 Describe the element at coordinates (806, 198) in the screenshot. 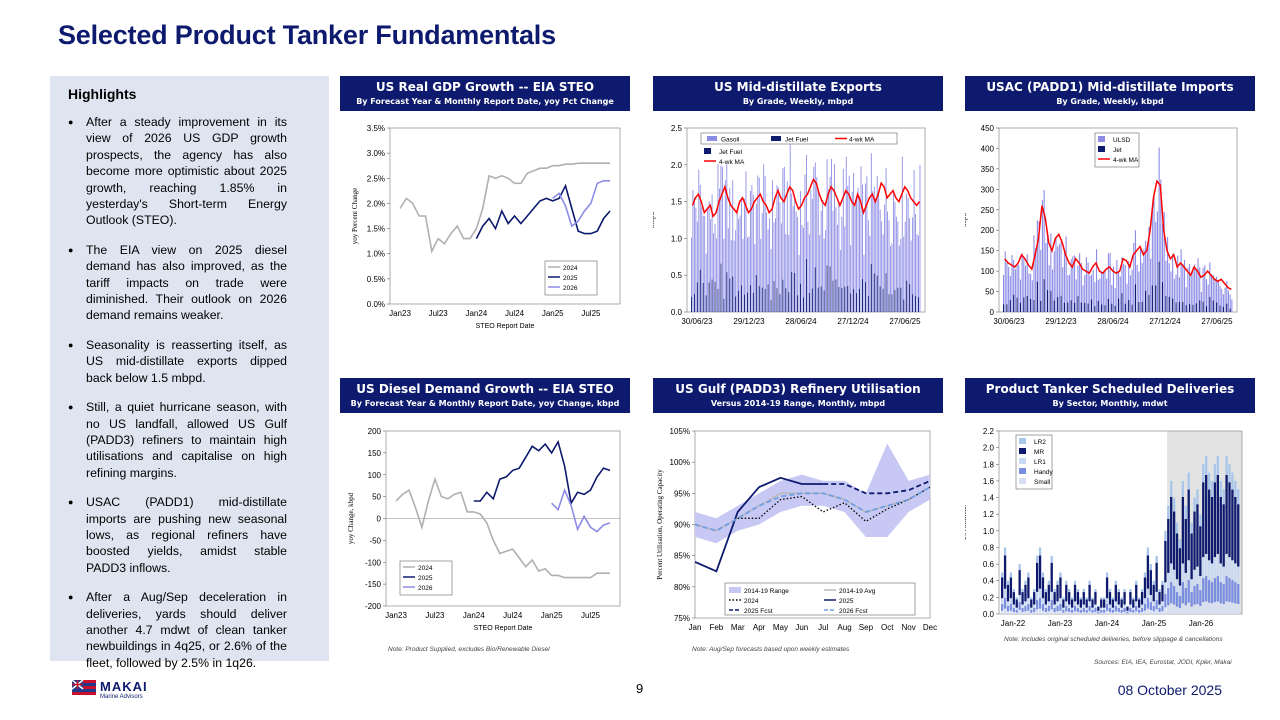

I see `moving-average-line` at that location.